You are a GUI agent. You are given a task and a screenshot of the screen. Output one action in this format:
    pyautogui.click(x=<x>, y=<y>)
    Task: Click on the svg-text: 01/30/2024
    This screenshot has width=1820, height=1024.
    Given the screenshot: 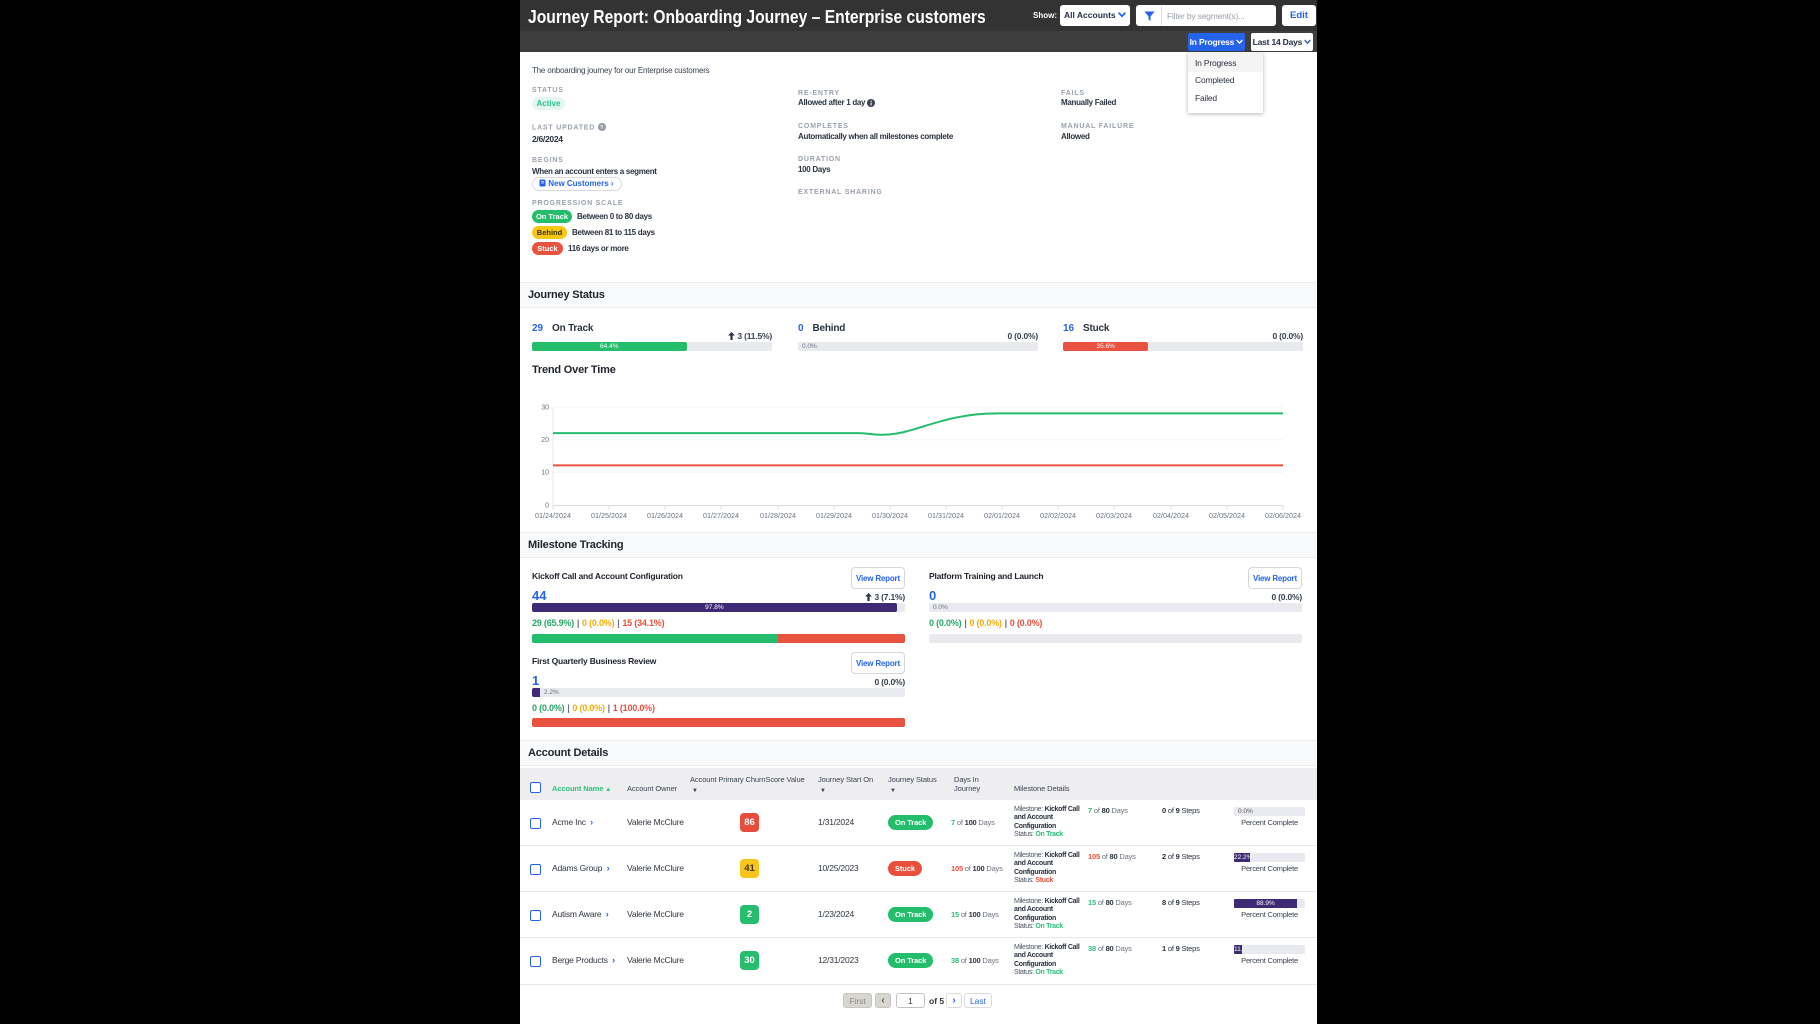 What is the action you would take?
    pyautogui.click(x=890, y=515)
    